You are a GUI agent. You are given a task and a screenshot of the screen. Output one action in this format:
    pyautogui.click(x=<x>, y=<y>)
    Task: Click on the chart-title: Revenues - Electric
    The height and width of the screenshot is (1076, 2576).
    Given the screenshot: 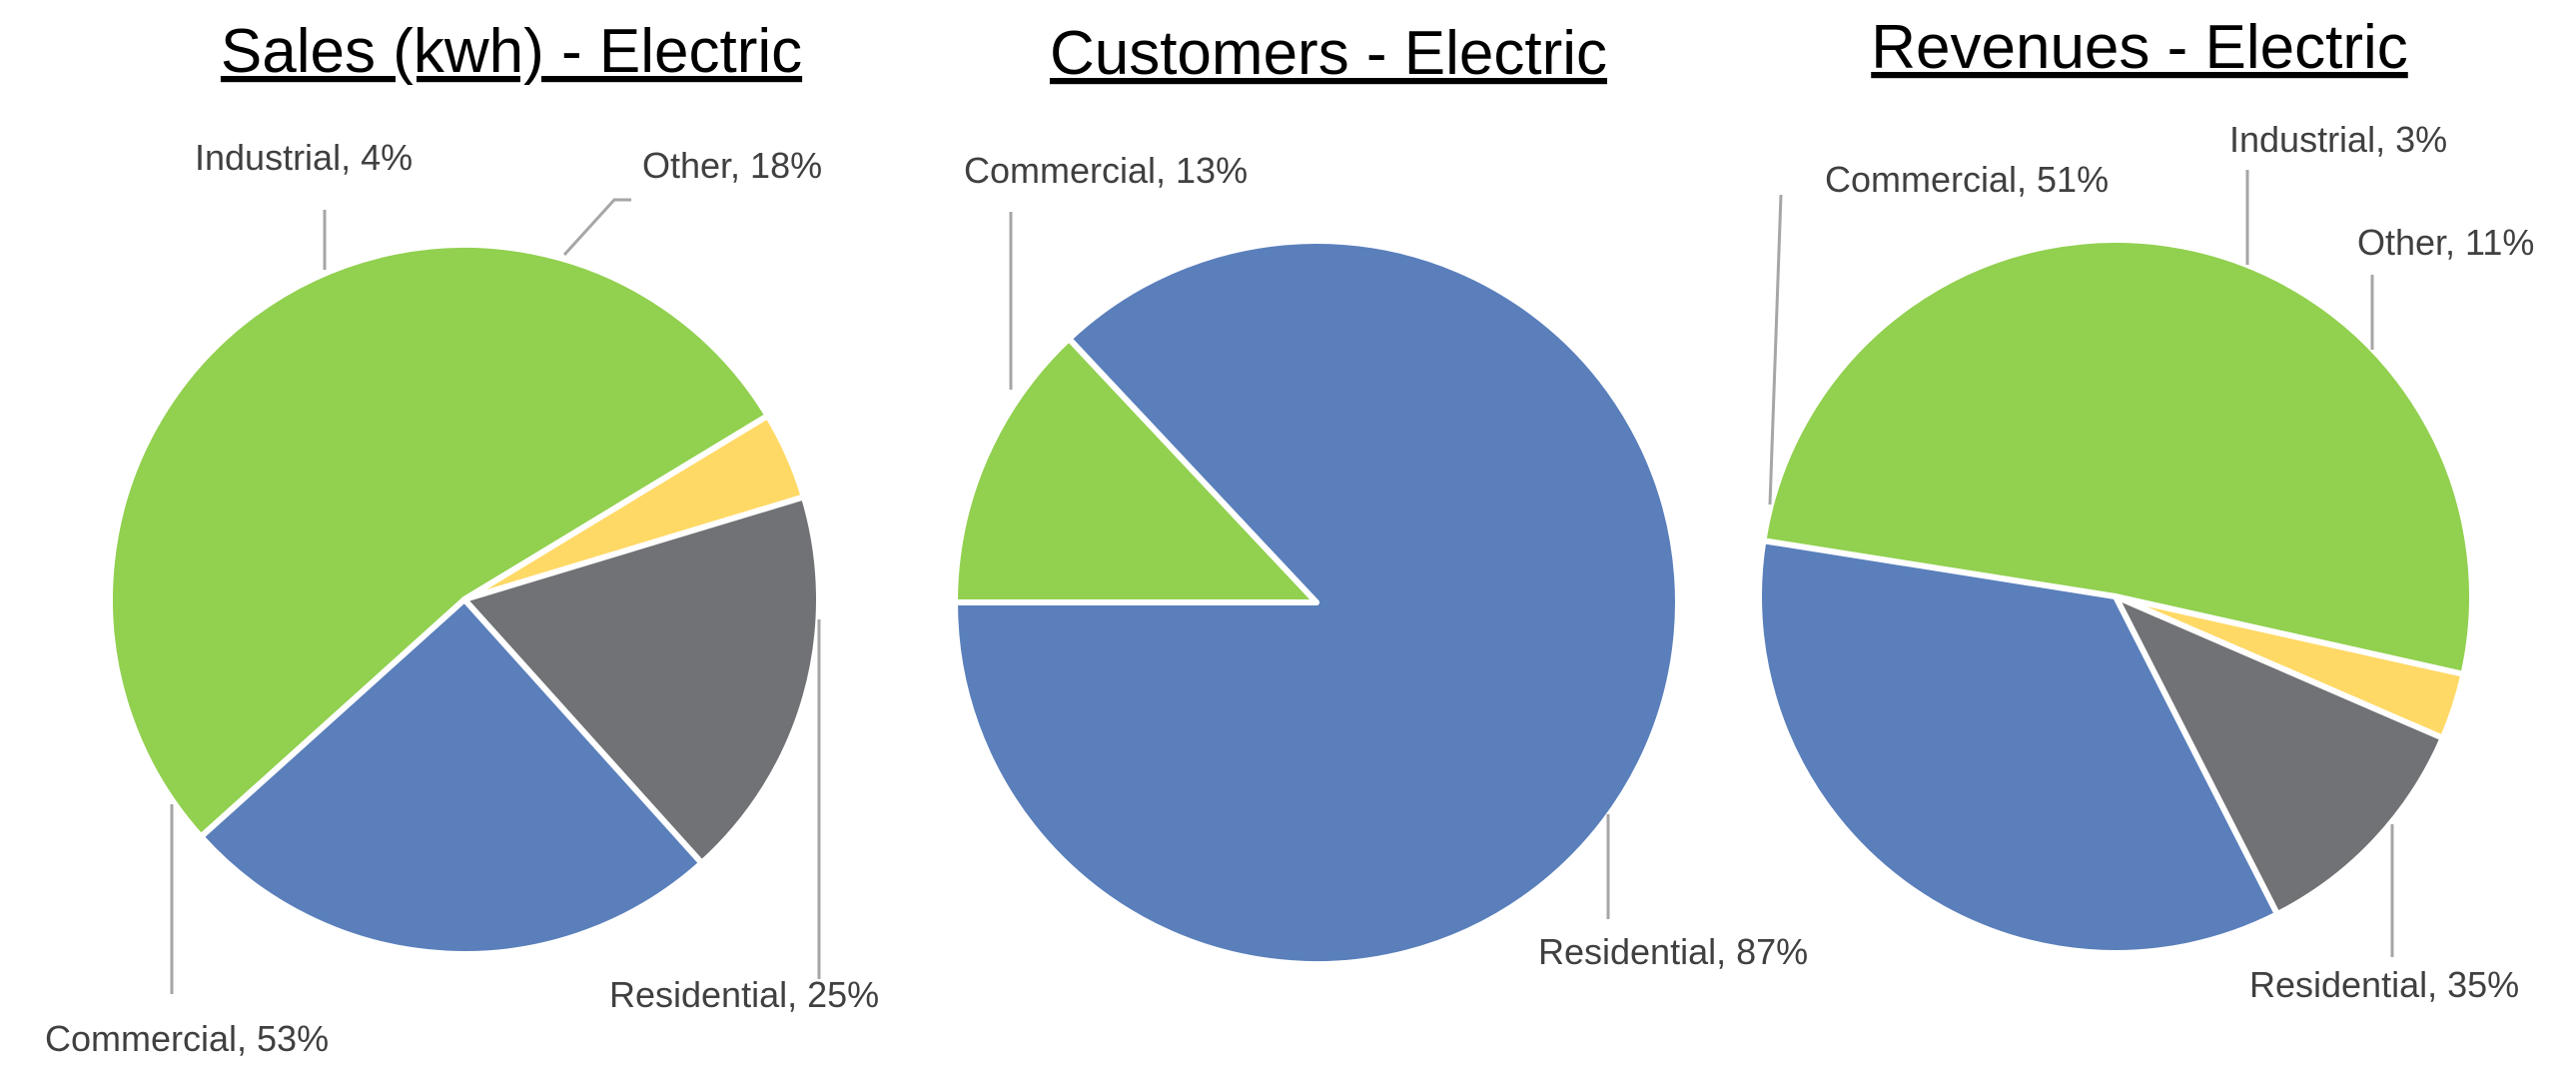 What is the action you would take?
    pyautogui.click(x=2139, y=47)
    